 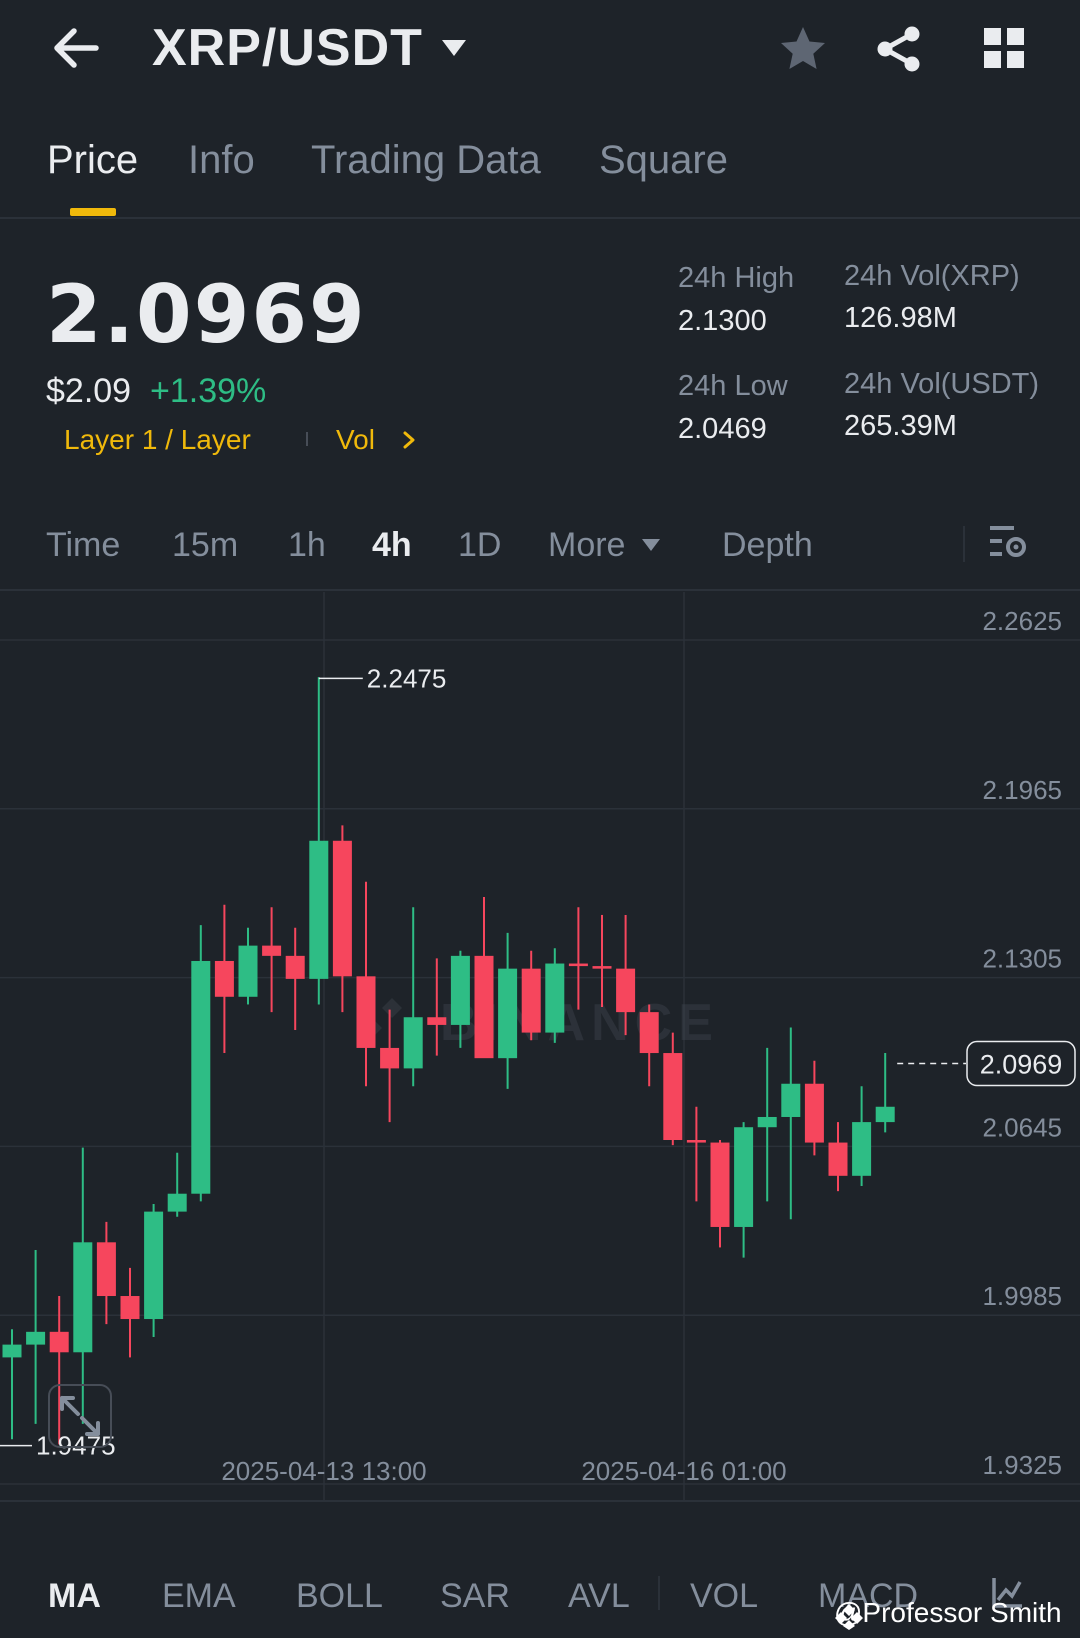 I want to click on active-tab-indicator, so click(x=93, y=212).